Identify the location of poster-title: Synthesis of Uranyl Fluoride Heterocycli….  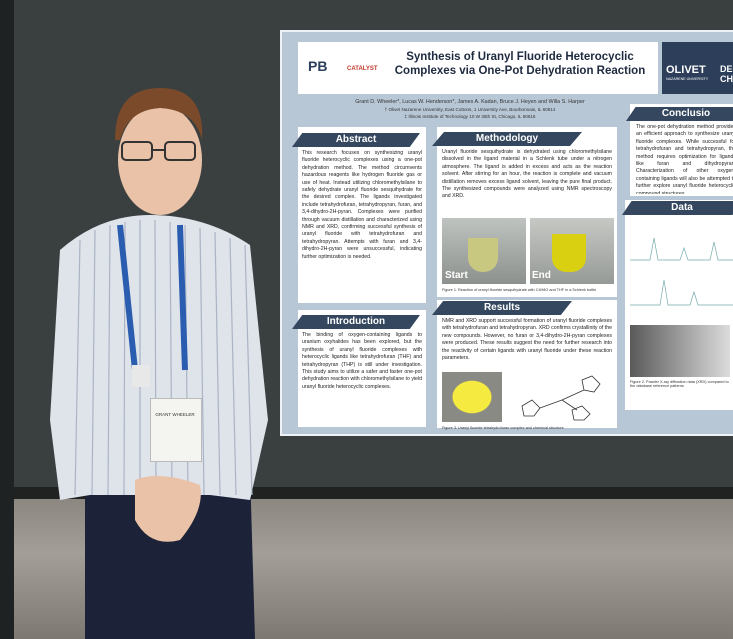
(520, 64).